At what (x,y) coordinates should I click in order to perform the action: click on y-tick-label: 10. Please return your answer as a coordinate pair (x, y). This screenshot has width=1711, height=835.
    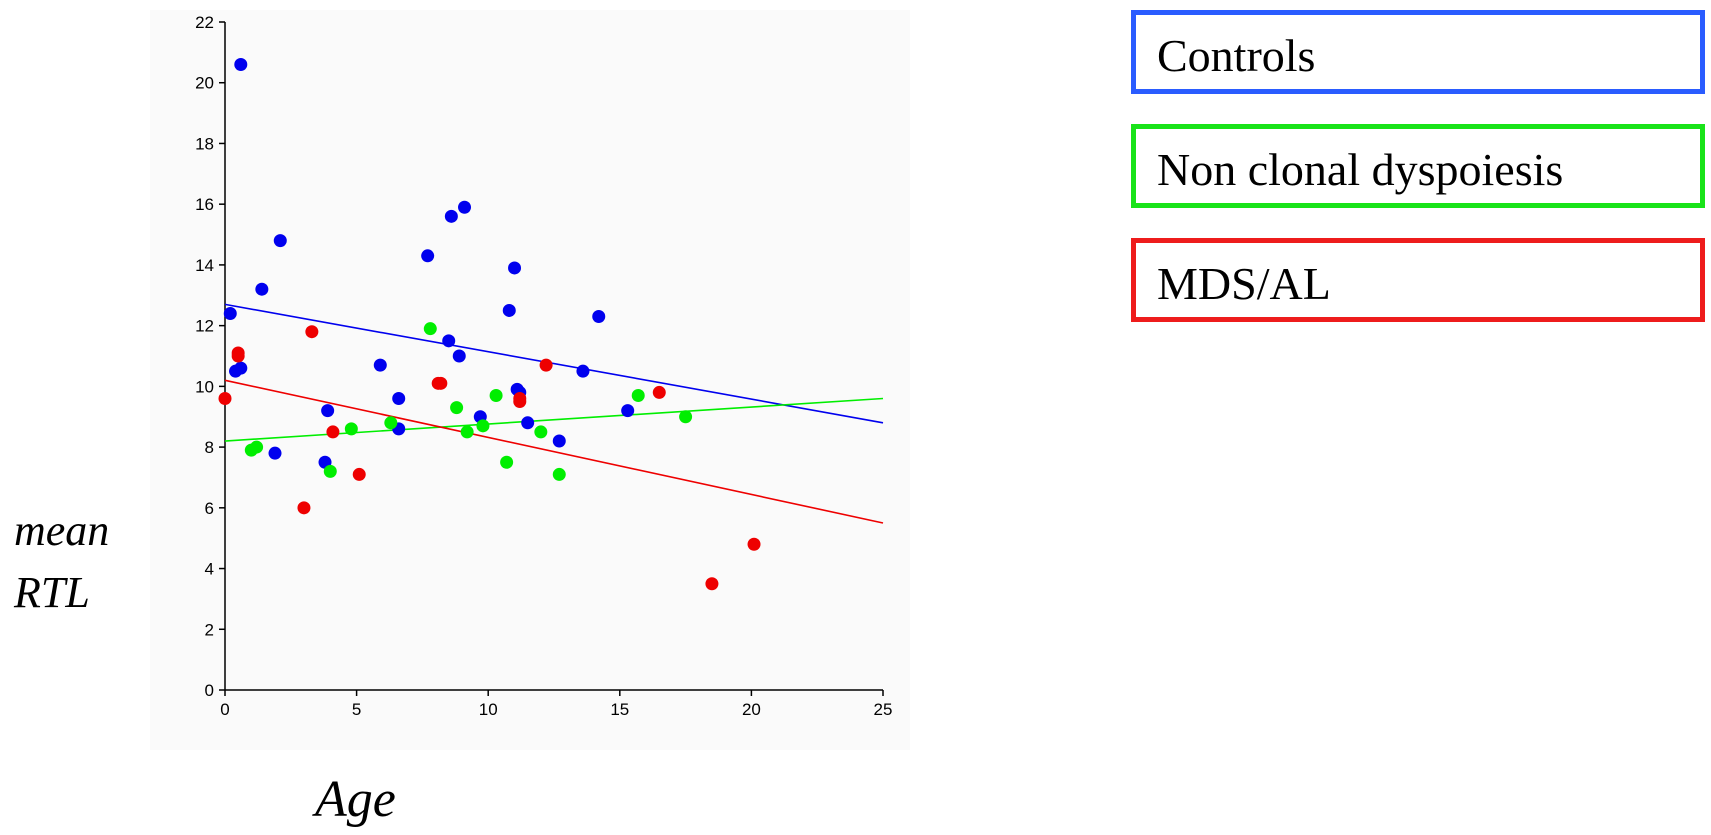
    Looking at the image, I should click on (204, 386).